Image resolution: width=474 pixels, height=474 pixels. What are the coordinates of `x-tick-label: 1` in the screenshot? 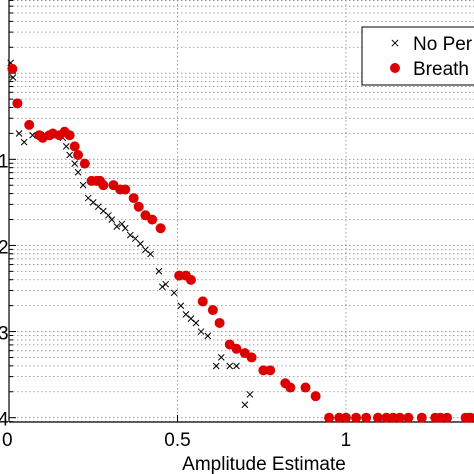 It's located at (346, 440).